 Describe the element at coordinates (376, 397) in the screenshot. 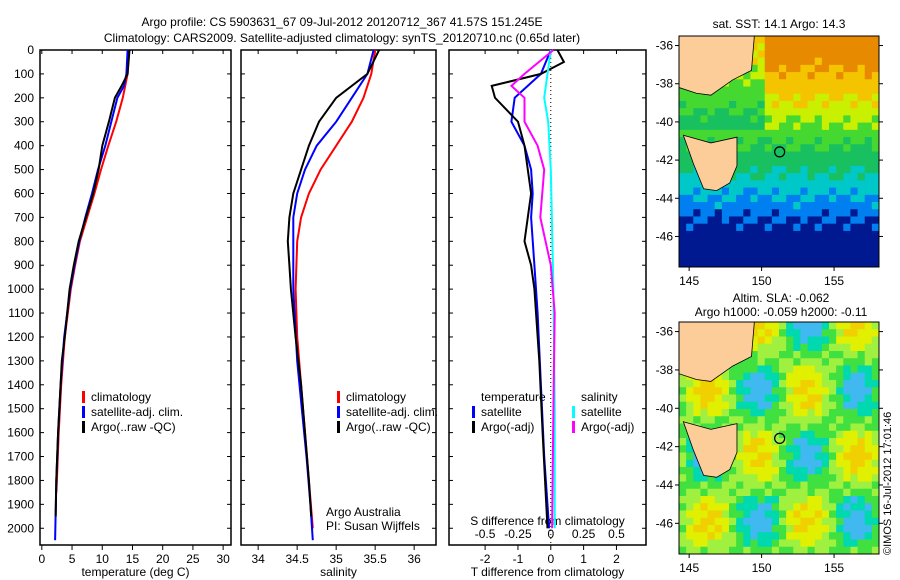

I see `legend-label: climatology` at that location.